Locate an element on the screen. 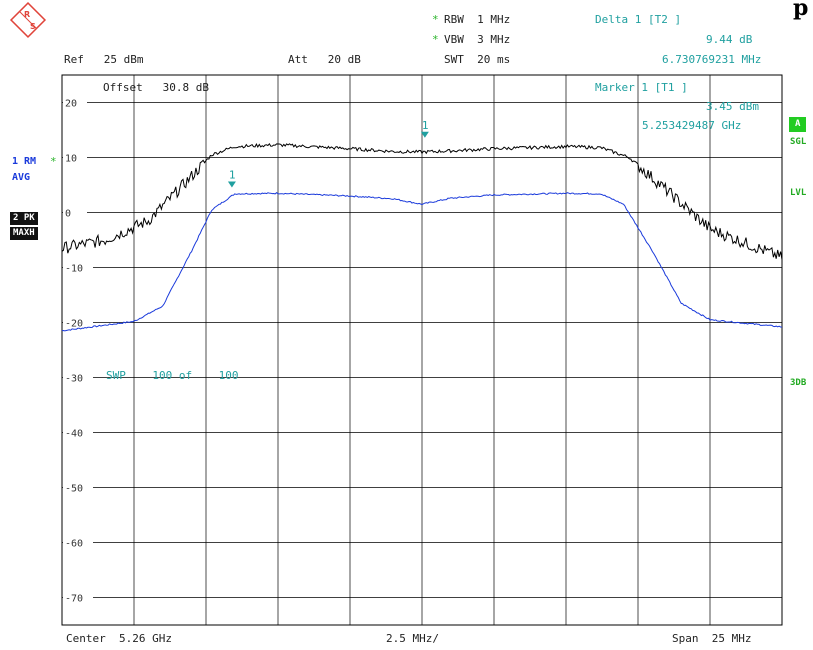 This screenshot has height=650, width=813. vbw-star: * is located at coordinates (435, 39).